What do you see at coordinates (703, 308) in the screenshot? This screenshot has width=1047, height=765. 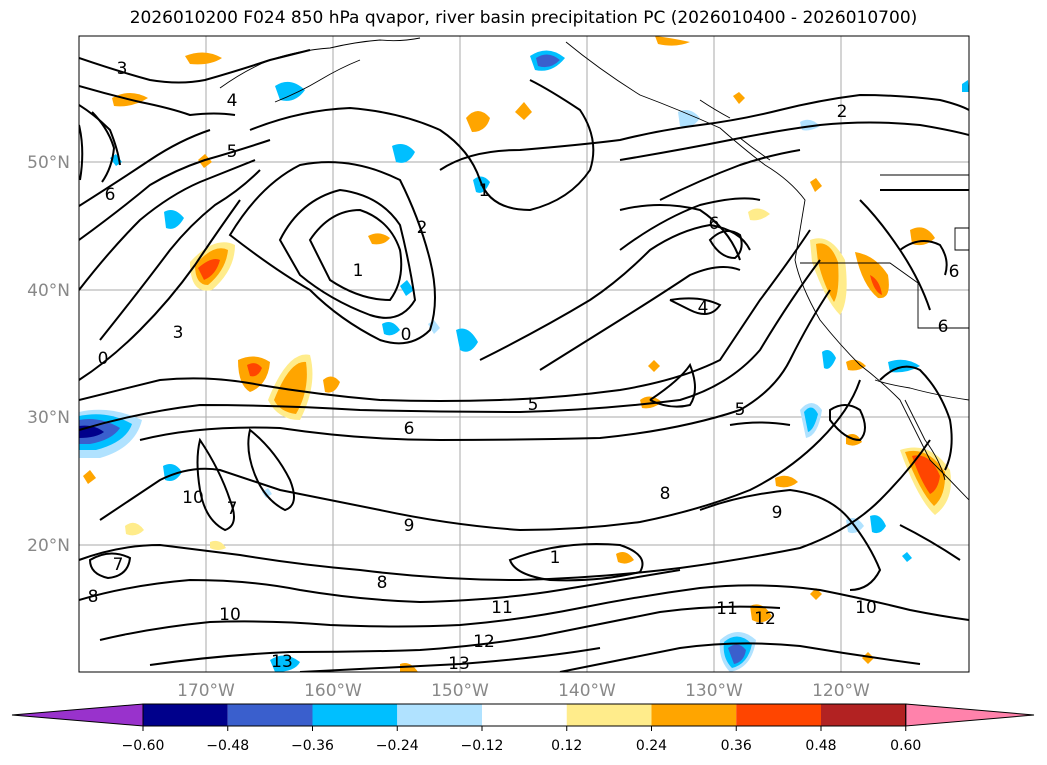 I see `contour-label: 4` at bounding box center [703, 308].